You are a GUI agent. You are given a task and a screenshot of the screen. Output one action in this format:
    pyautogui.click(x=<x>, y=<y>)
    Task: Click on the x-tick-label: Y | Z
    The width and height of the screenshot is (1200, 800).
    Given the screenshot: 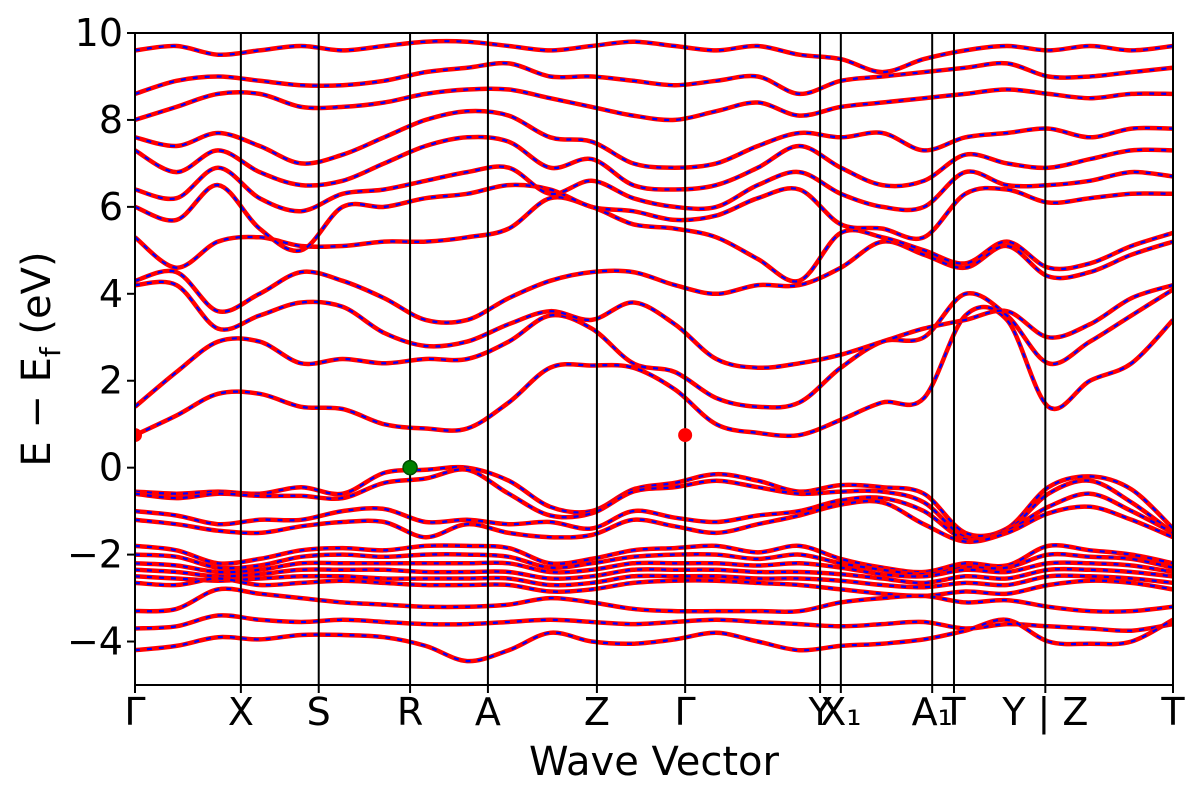 What is the action you would take?
    pyautogui.click(x=1044, y=712)
    